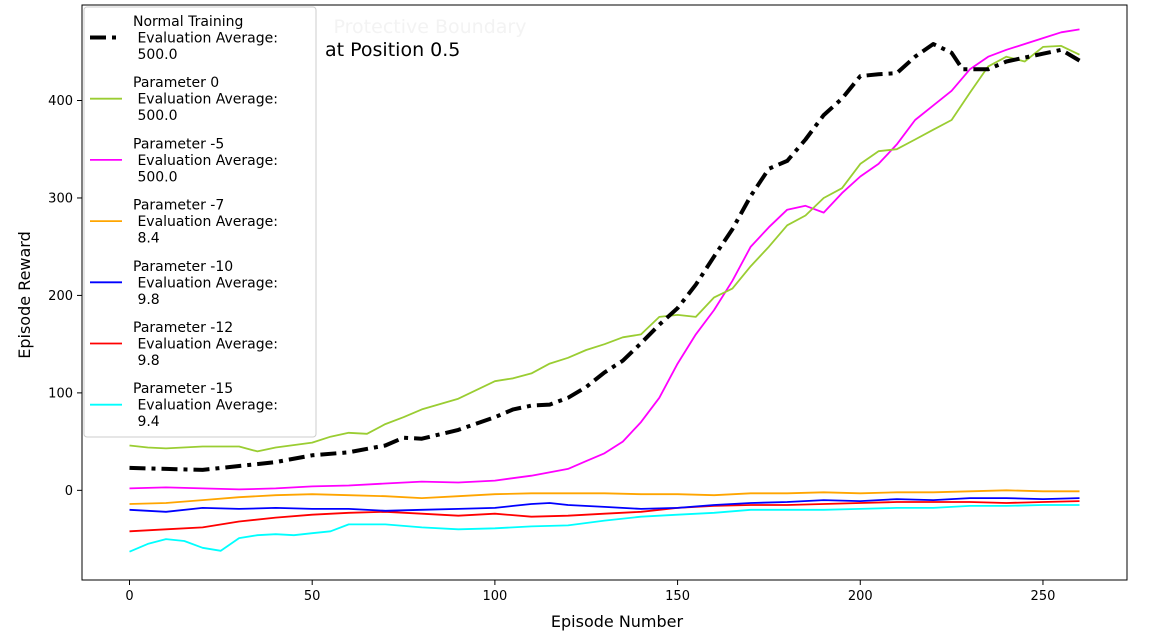 This screenshot has height=640, width=1170. I want to click on x-tick-label: 100, so click(494, 596).